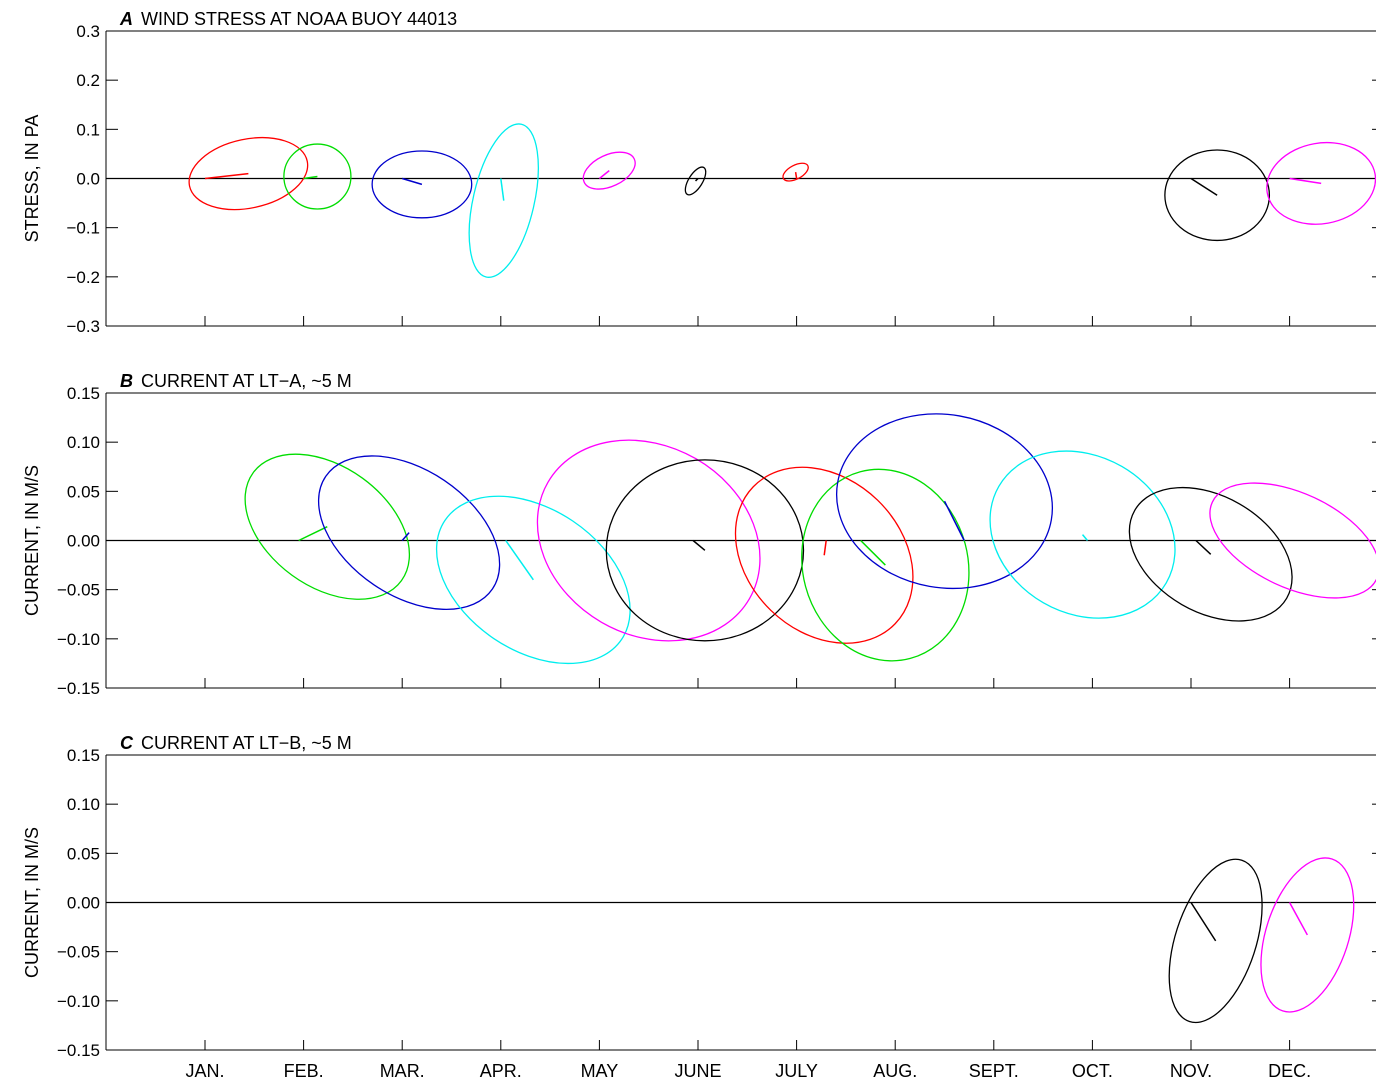 The height and width of the screenshot is (1091, 1376). I want to click on panel-title: A WIND STRESS AT NOAA BUOY 44013, so click(288, 19).